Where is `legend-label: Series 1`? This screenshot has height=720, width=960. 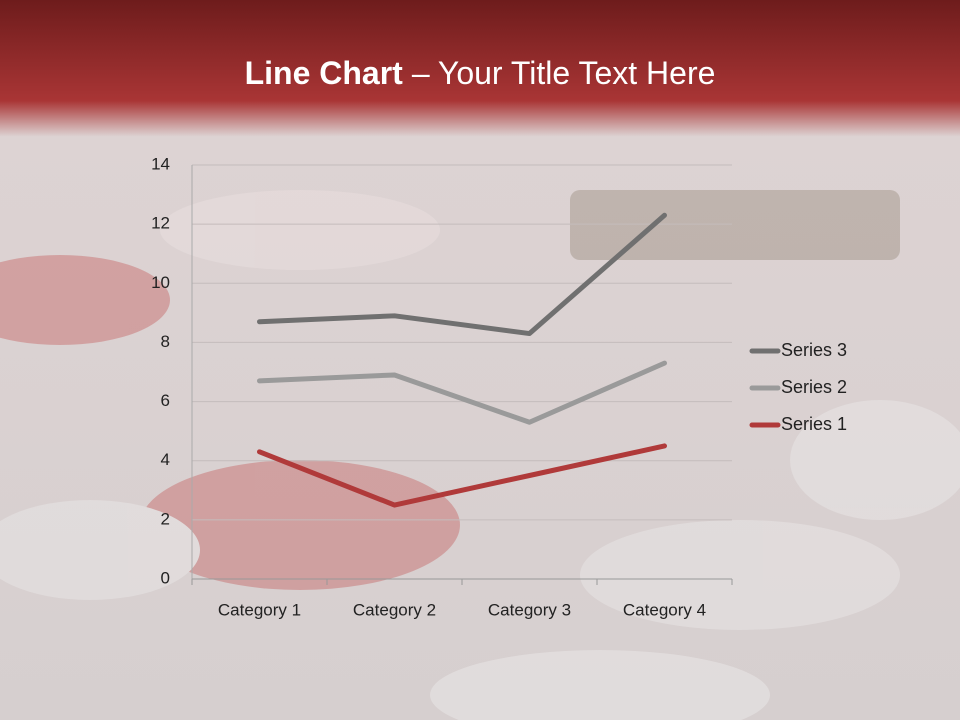 legend-label: Series 1 is located at coordinates (814, 424).